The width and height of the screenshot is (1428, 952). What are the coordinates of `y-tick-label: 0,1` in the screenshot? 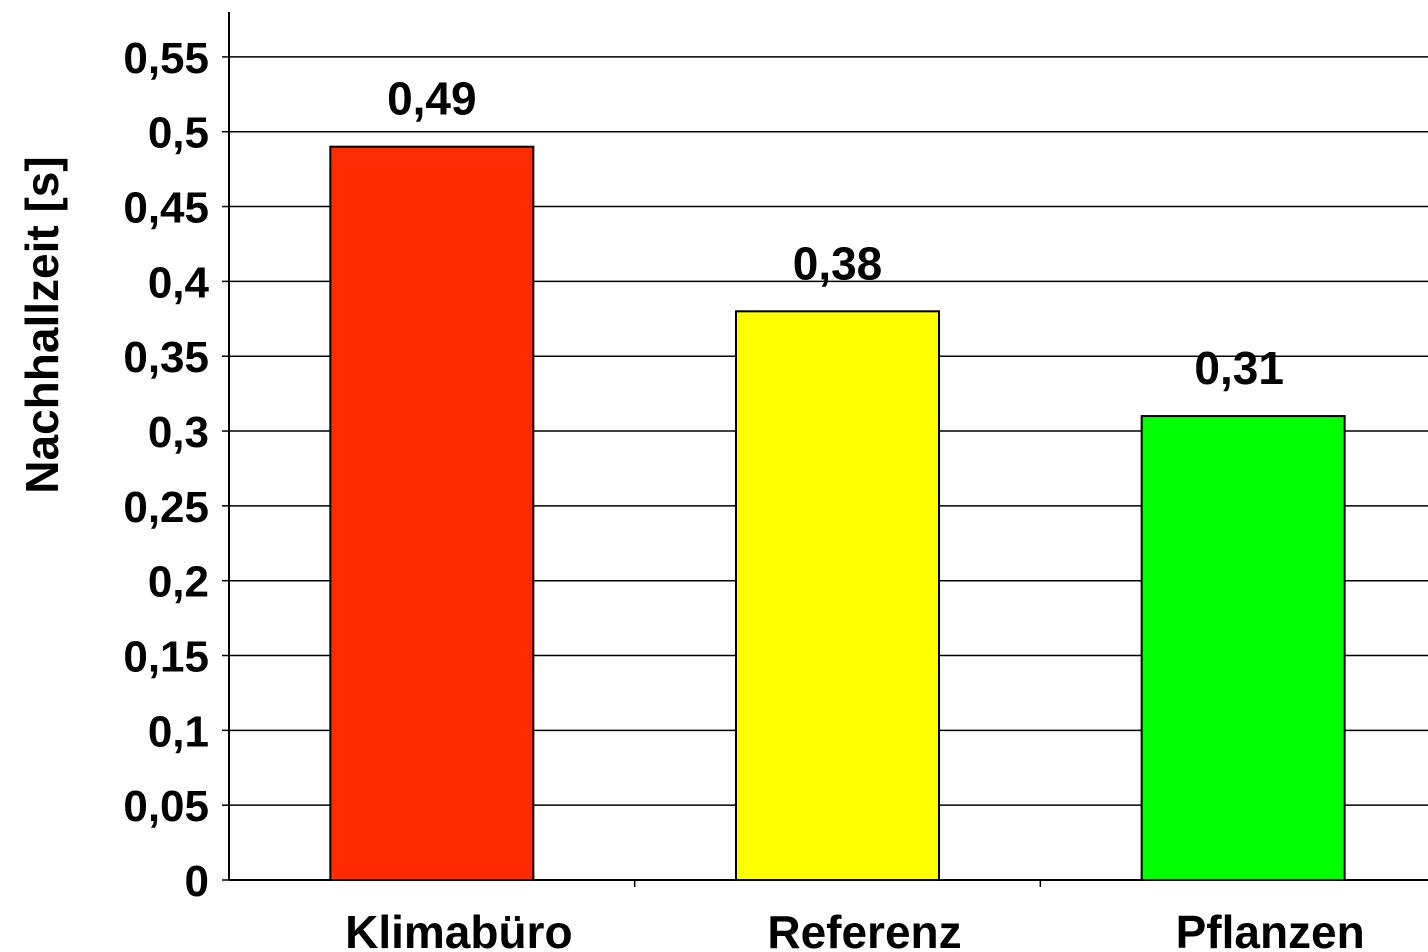 It's located at (178, 731).